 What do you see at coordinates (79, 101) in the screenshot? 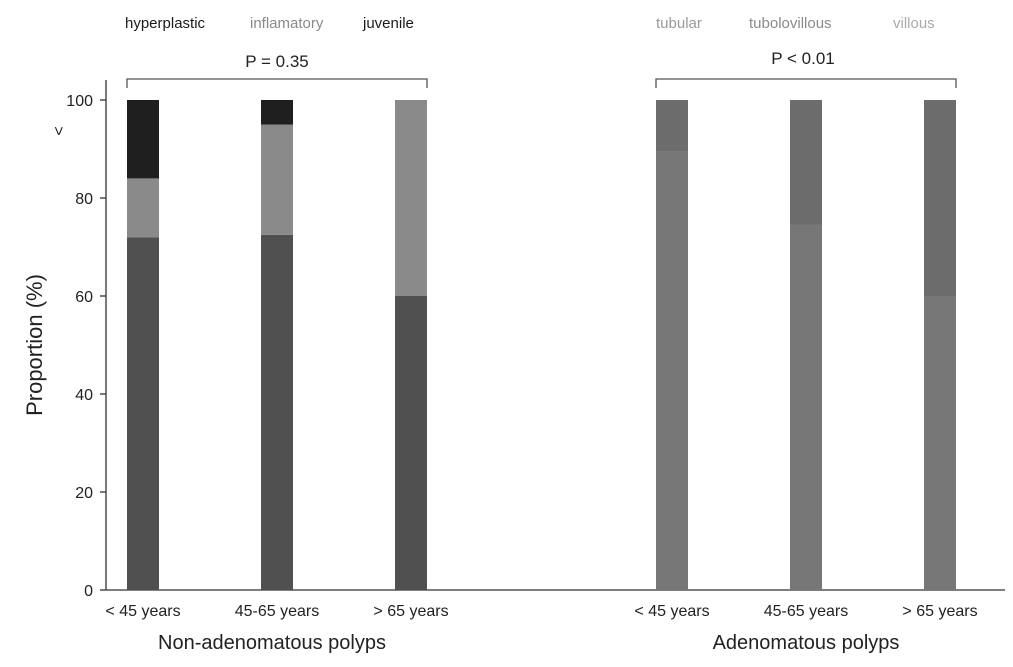
I see `y-tick-label: 100` at bounding box center [79, 101].